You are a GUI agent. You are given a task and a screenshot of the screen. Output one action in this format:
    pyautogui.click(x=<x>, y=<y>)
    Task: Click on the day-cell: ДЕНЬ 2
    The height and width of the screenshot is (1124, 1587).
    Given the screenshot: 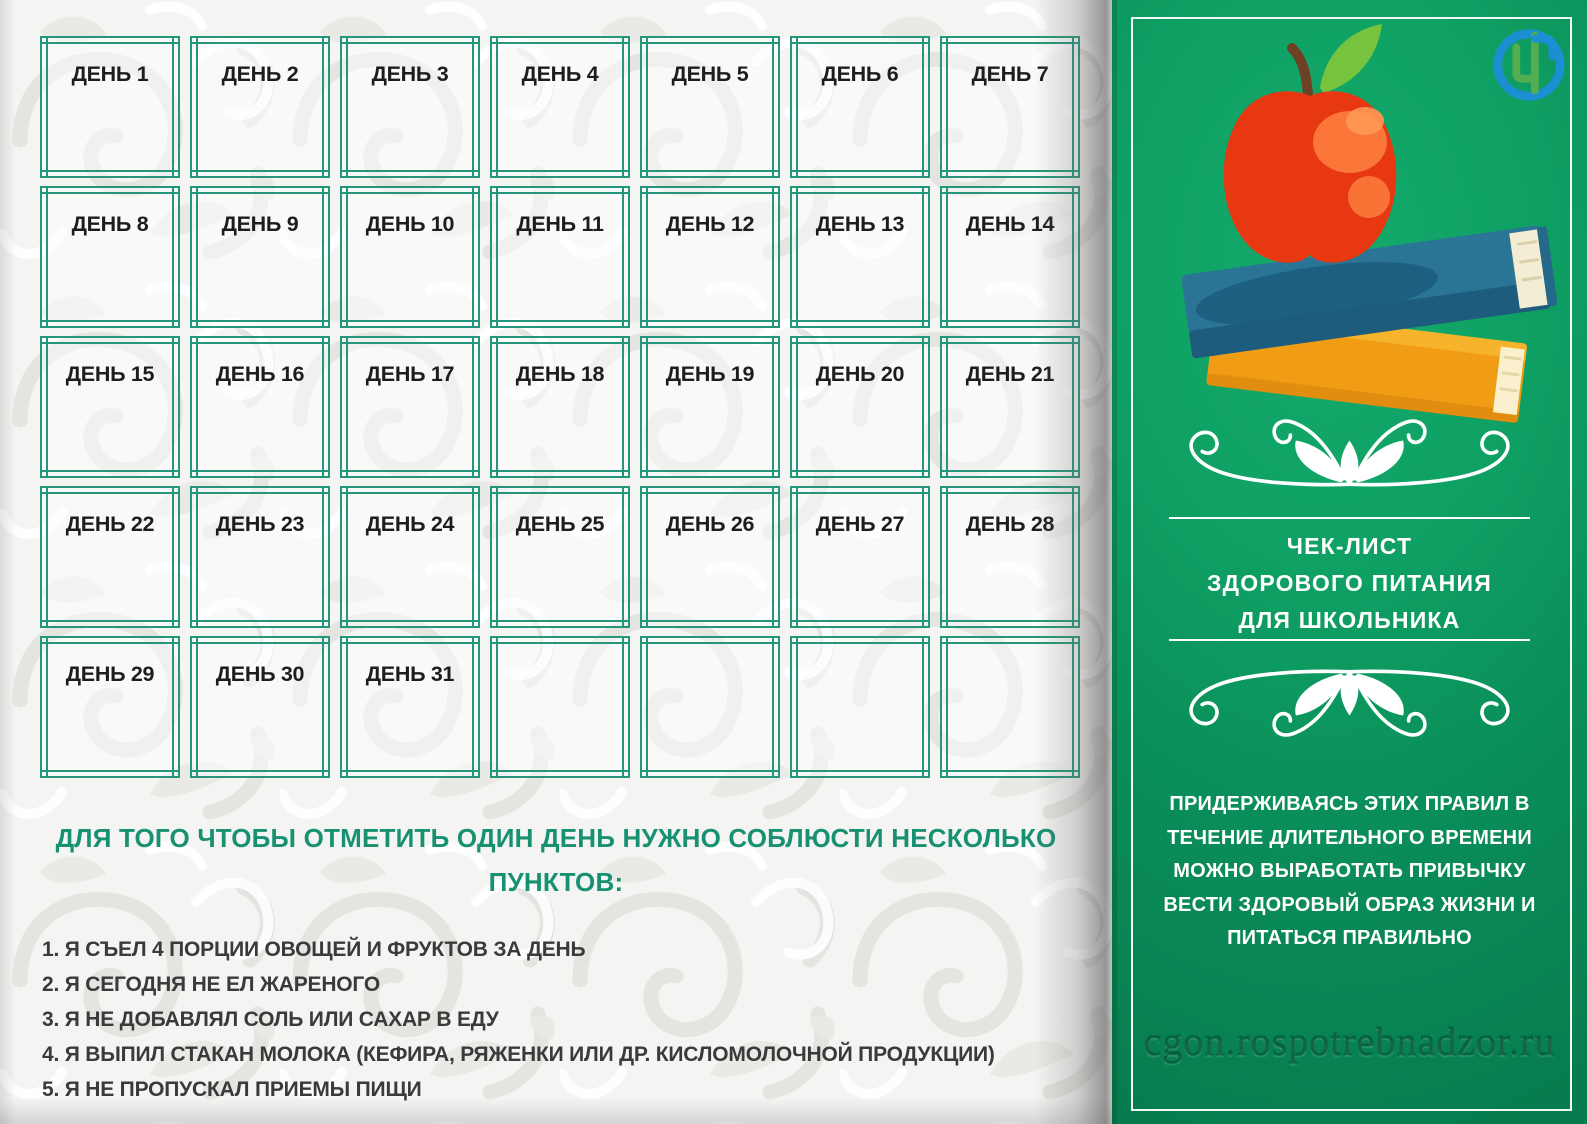 What is the action you would take?
    pyautogui.click(x=260, y=107)
    